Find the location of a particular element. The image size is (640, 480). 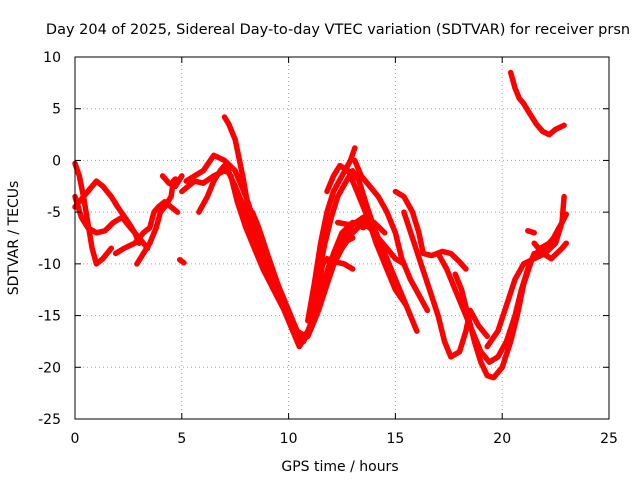

y-tick-label: -10 is located at coordinates (49, 265).